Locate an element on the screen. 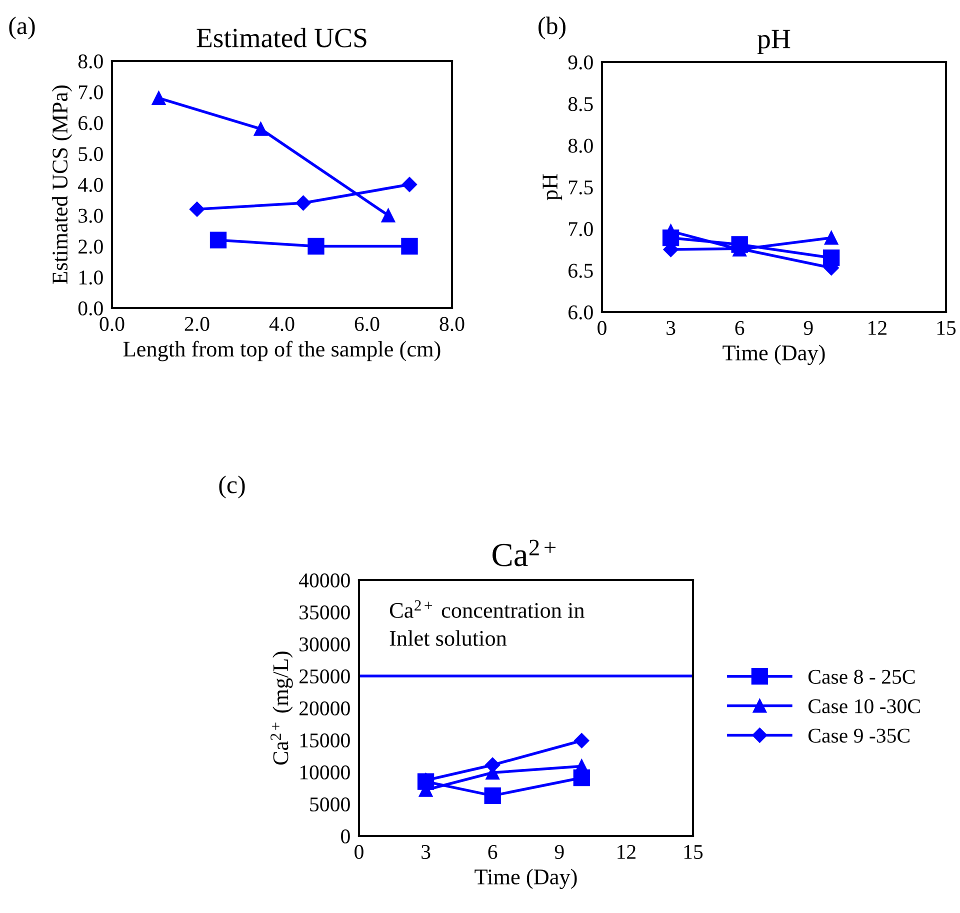 The height and width of the screenshot is (913, 960). y-tick-label: 1.0 is located at coordinates (91, 277).